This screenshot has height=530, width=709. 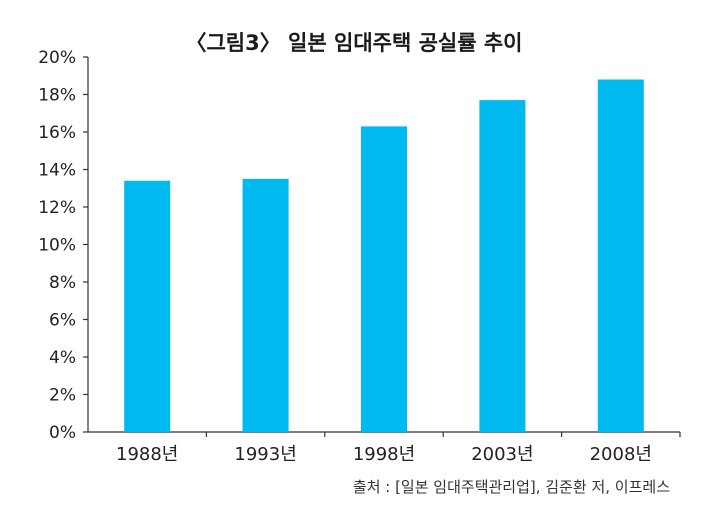 I want to click on y-tick-label: 6%, so click(x=62, y=321).